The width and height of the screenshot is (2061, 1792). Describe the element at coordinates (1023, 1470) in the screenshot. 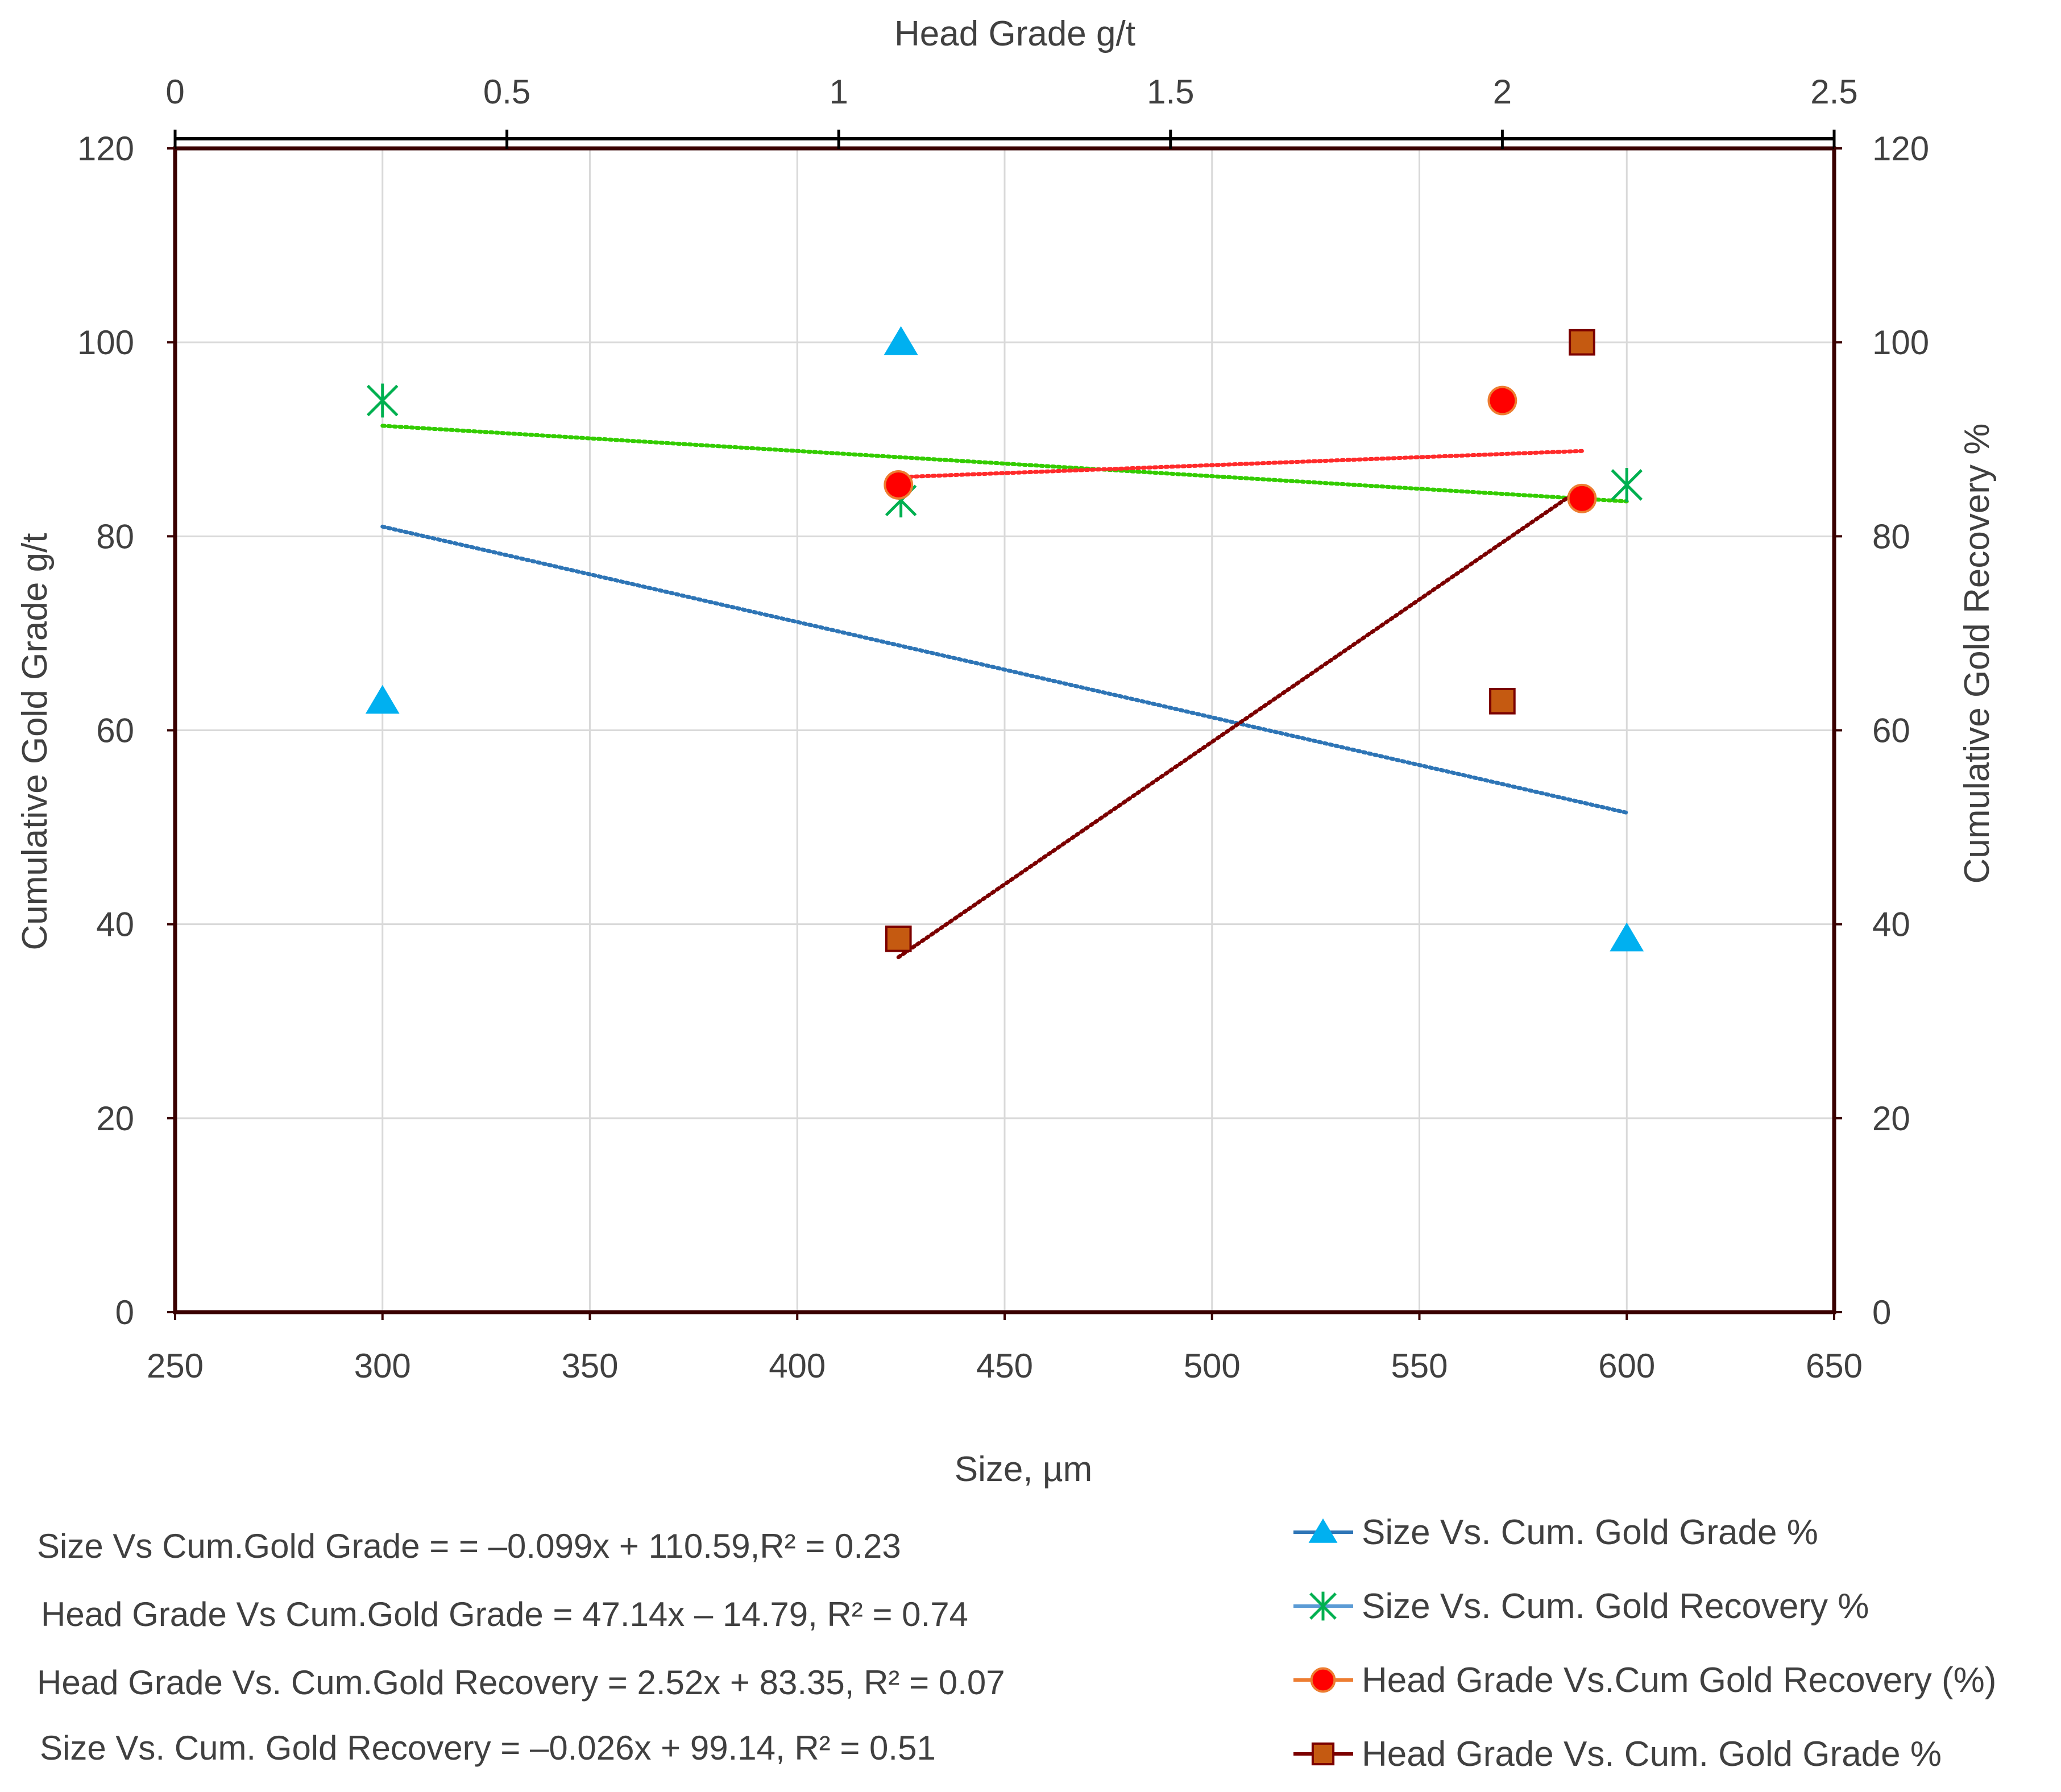

I see `bottom-axis-title: Size, µm` at that location.